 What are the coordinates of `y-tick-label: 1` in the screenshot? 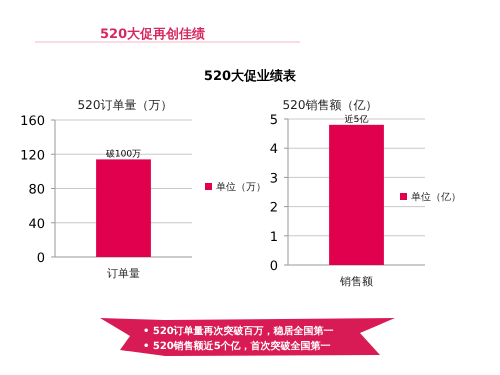 It's located at (274, 237).